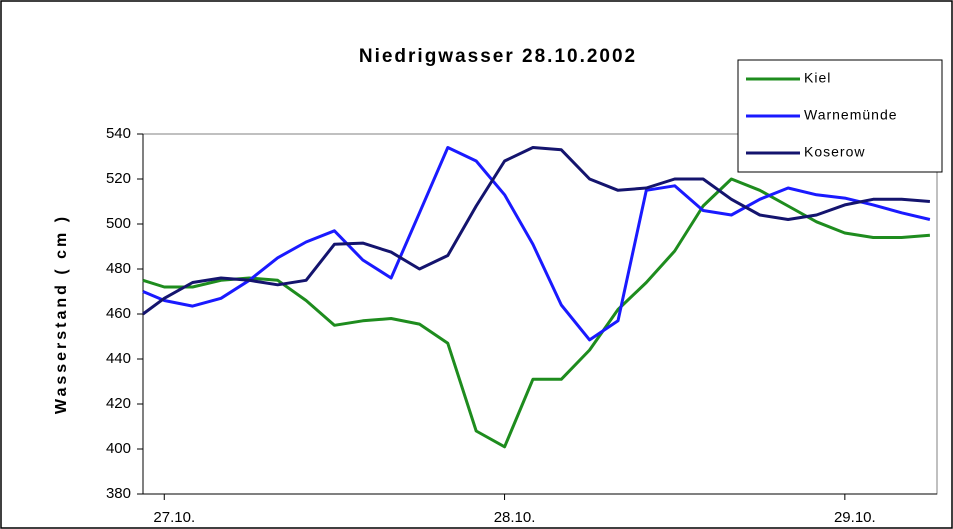  I want to click on y-axis-label: Wasserstand ( cm ), so click(61, 314).